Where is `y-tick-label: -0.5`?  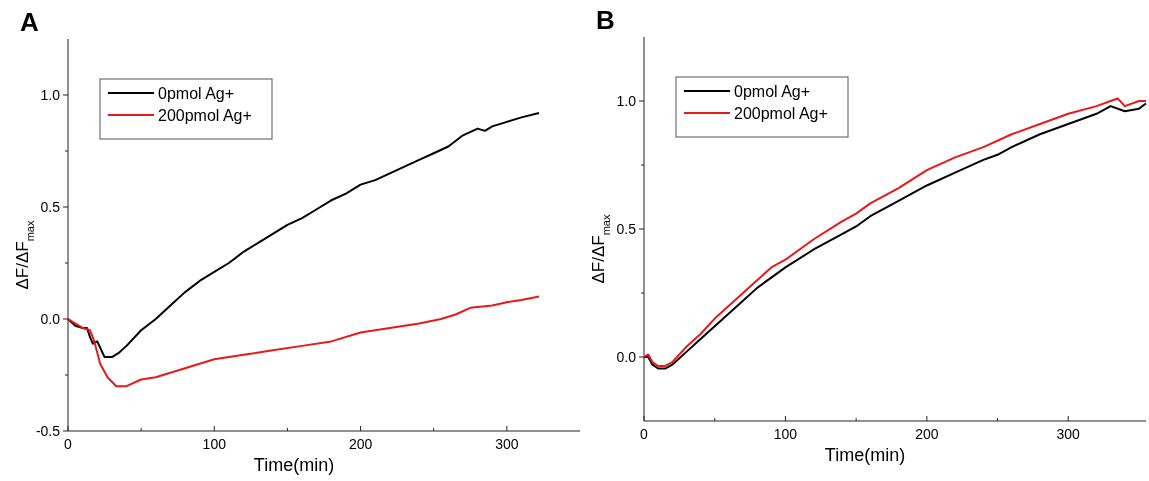
y-tick-label: -0.5 is located at coordinates (48, 430).